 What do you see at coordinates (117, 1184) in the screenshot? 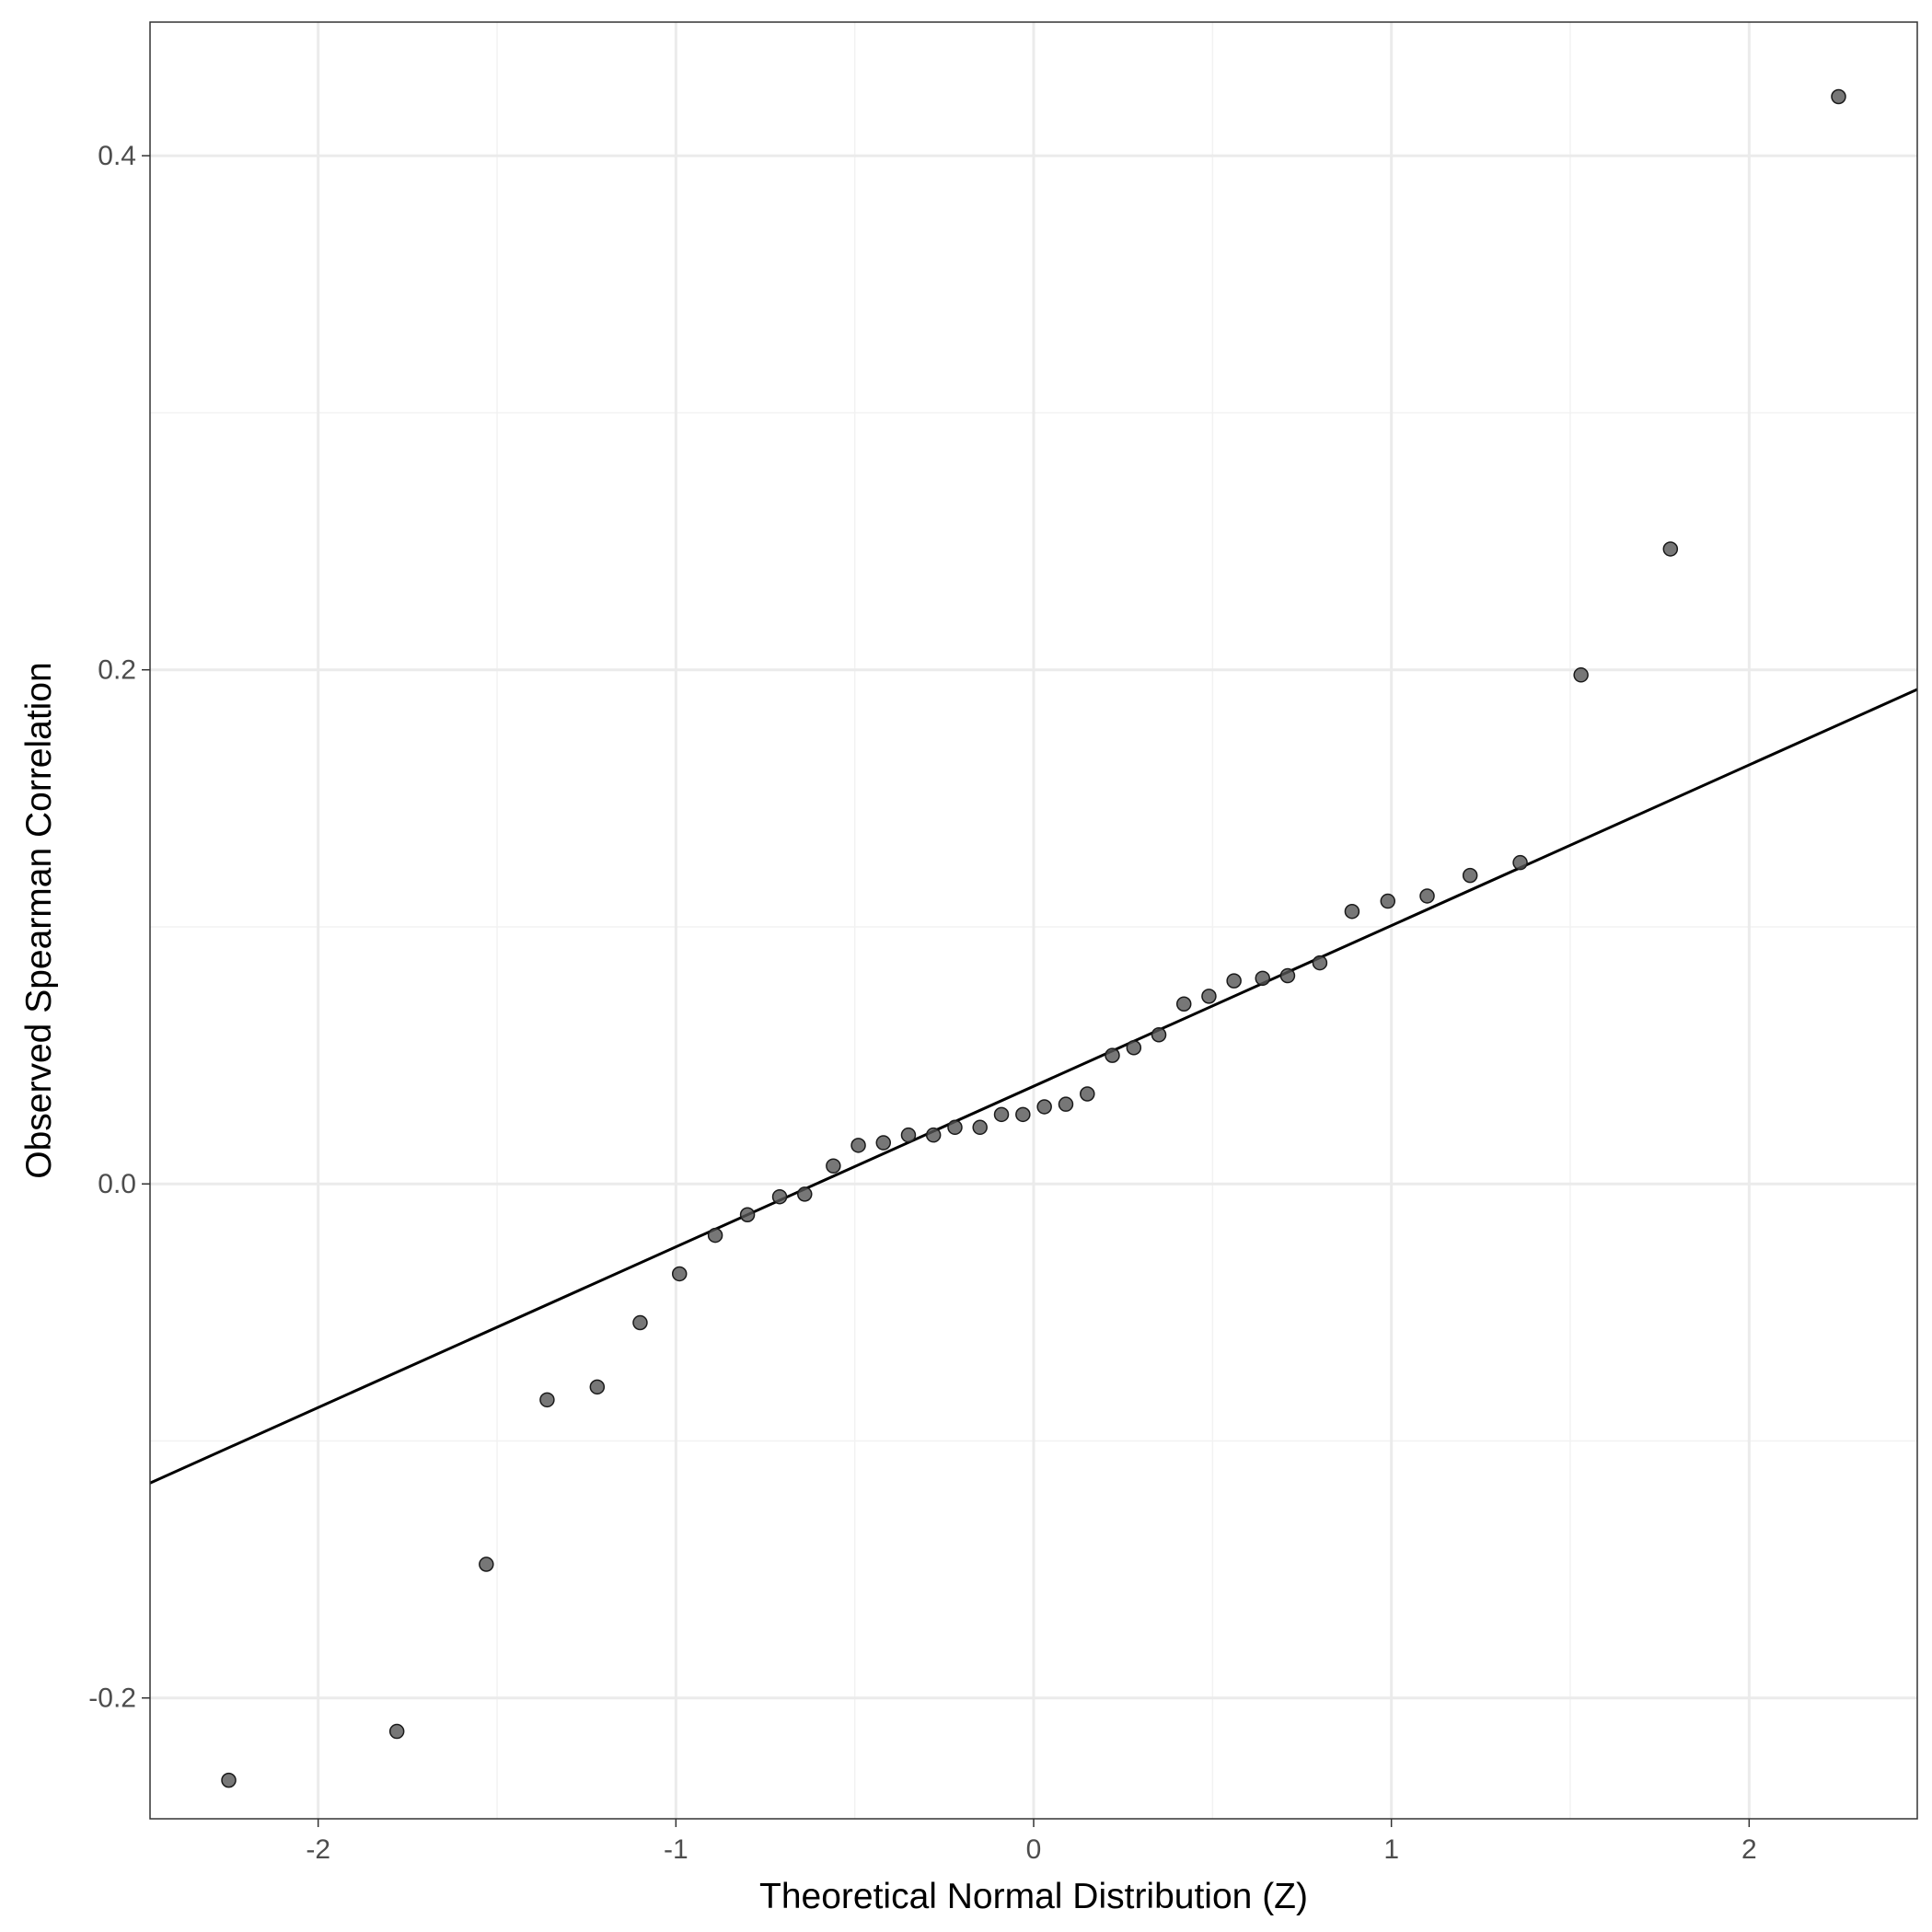
I see `y-tick-label: 0.0` at bounding box center [117, 1184].